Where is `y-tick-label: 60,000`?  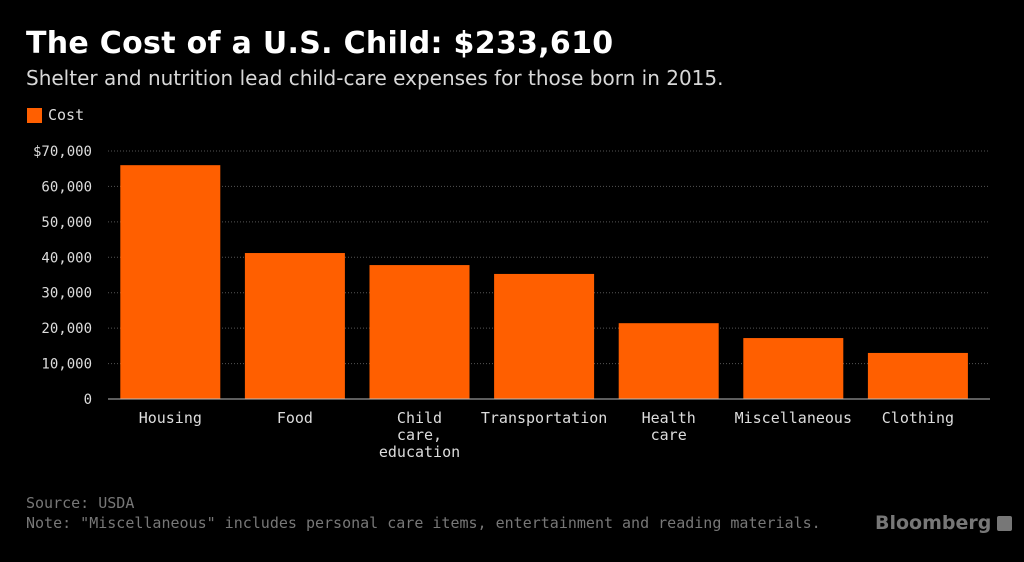 y-tick-label: 60,000 is located at coordinates (66, 187).